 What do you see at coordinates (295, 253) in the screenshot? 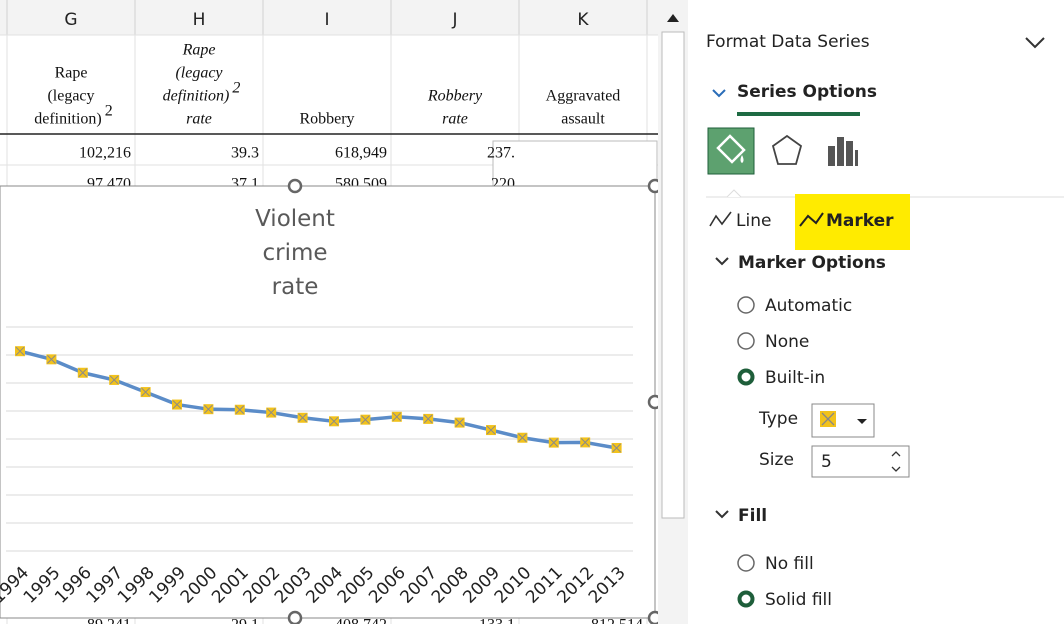
I see `chart-title: Violent crime rate` at bounding box center [295, 253].